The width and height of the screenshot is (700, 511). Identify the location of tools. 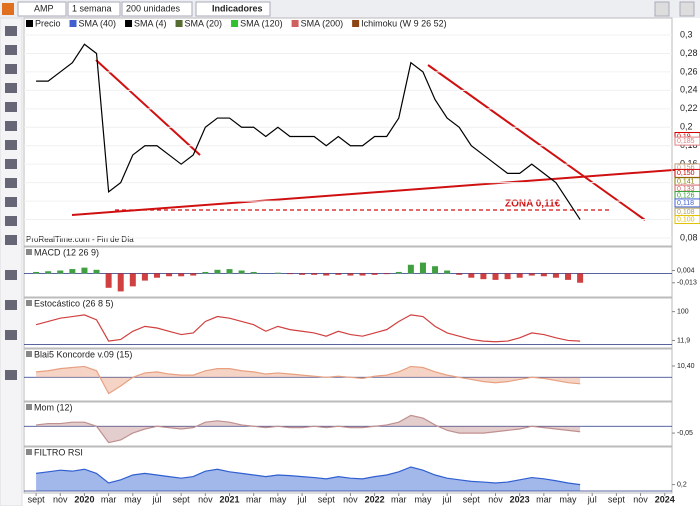
(11, 203).